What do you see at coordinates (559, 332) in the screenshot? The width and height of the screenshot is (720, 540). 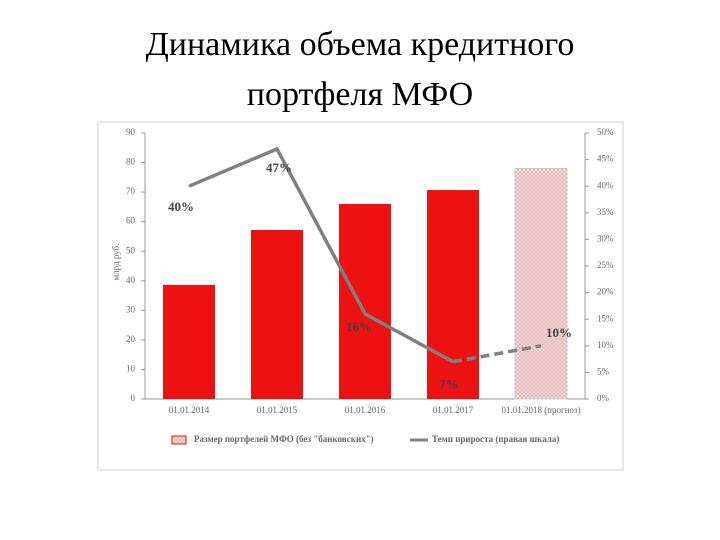 I see `value-label: 10%` at bounding box center [559, 332].